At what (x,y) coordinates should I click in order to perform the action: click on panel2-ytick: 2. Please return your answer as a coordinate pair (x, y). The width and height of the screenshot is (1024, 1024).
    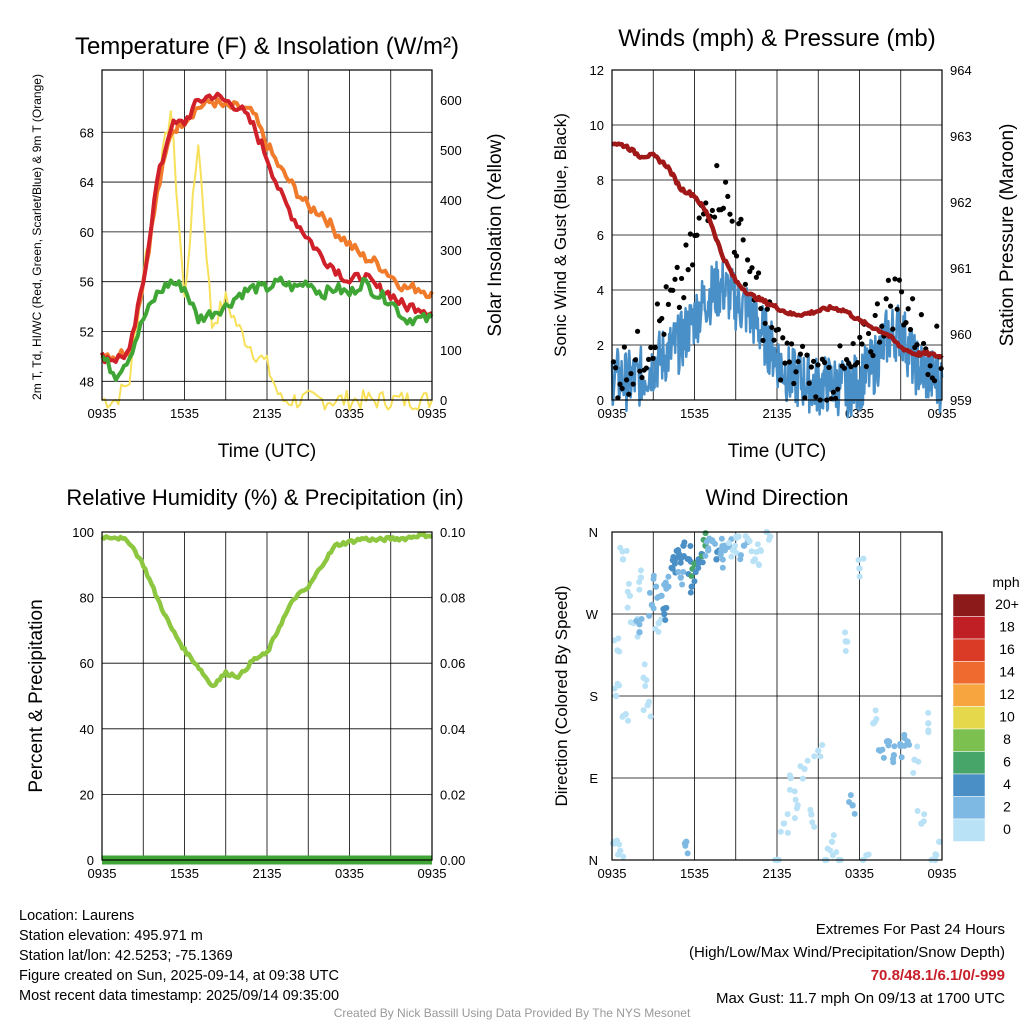
    Looking at the image, I should click on (600, 345).